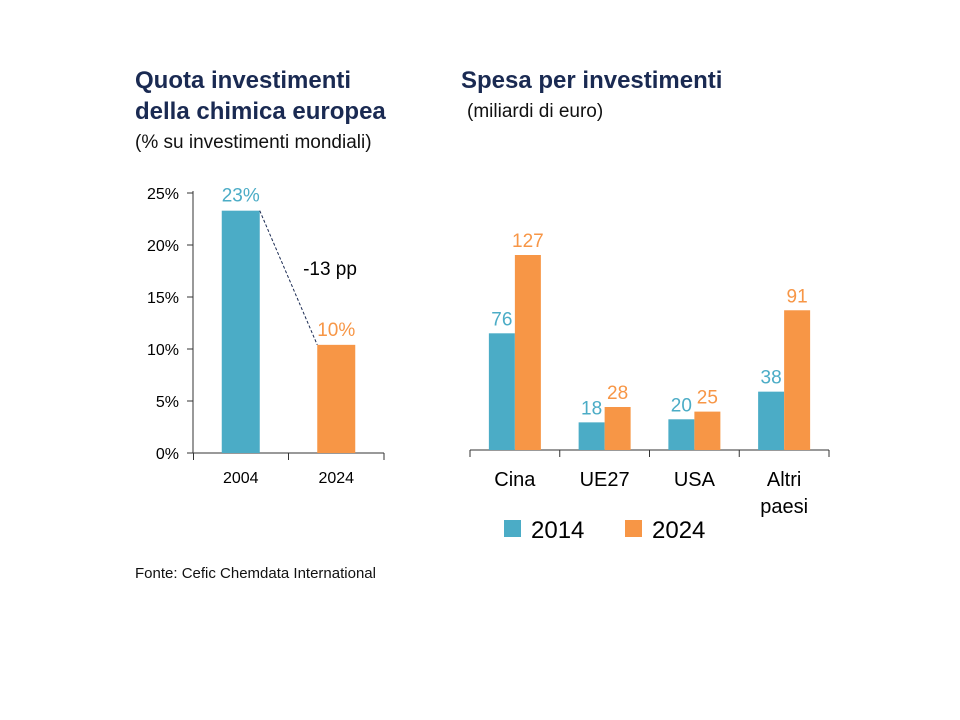 This screenshot has width=960, height=720. I want to click on legend-swatch-2024, so click(633, 528).